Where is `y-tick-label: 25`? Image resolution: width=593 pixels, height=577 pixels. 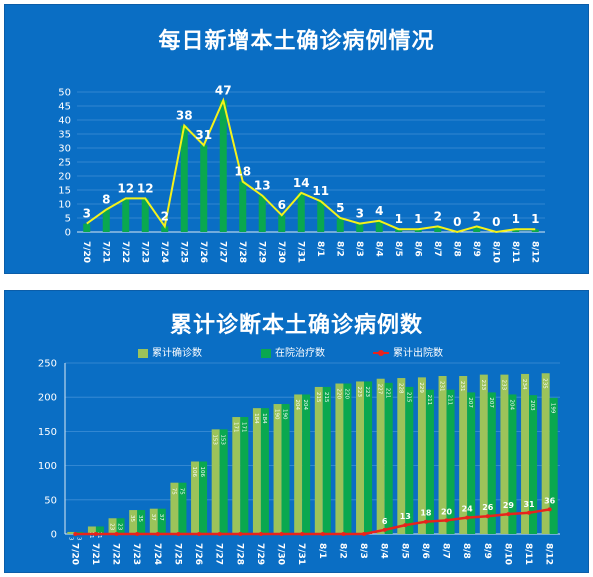 y-tick-label: 25 is located at coordinates (64, 163).